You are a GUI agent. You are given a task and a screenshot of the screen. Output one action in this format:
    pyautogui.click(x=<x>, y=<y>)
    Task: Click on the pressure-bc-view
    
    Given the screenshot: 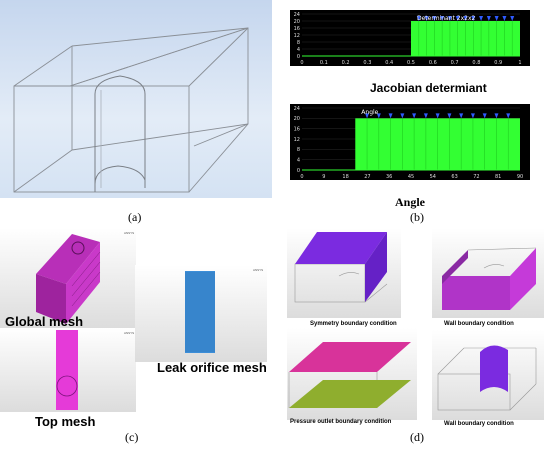 What is the action you would take?
    pyautogui.click(x=352, y=374)
    